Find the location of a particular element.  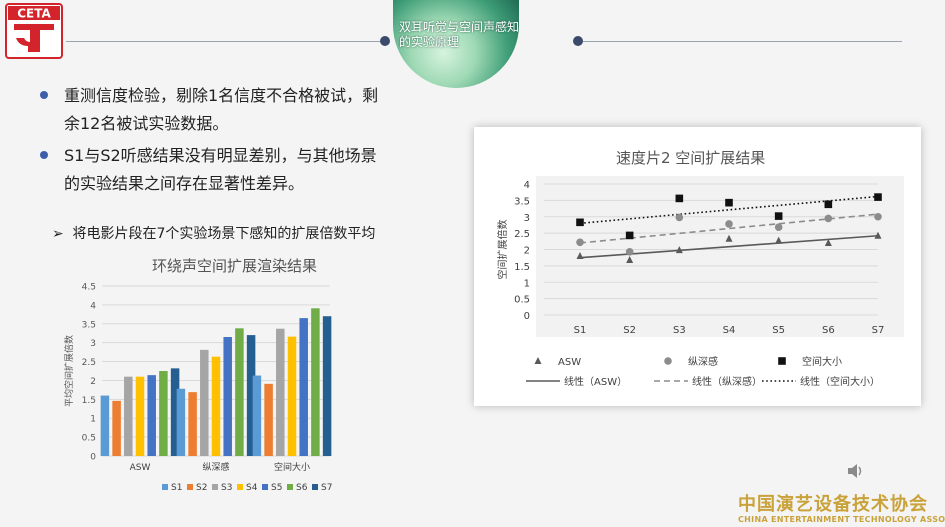

x-tick-label: 空间大小 is located at coordinates (292, 467).